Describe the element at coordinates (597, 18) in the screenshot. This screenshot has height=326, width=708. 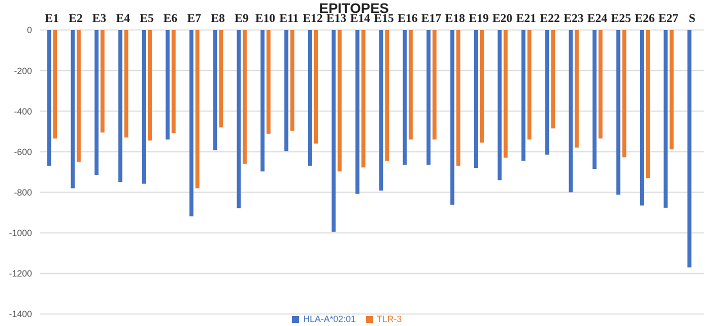
I see `x-tick-label: E24` at that location.